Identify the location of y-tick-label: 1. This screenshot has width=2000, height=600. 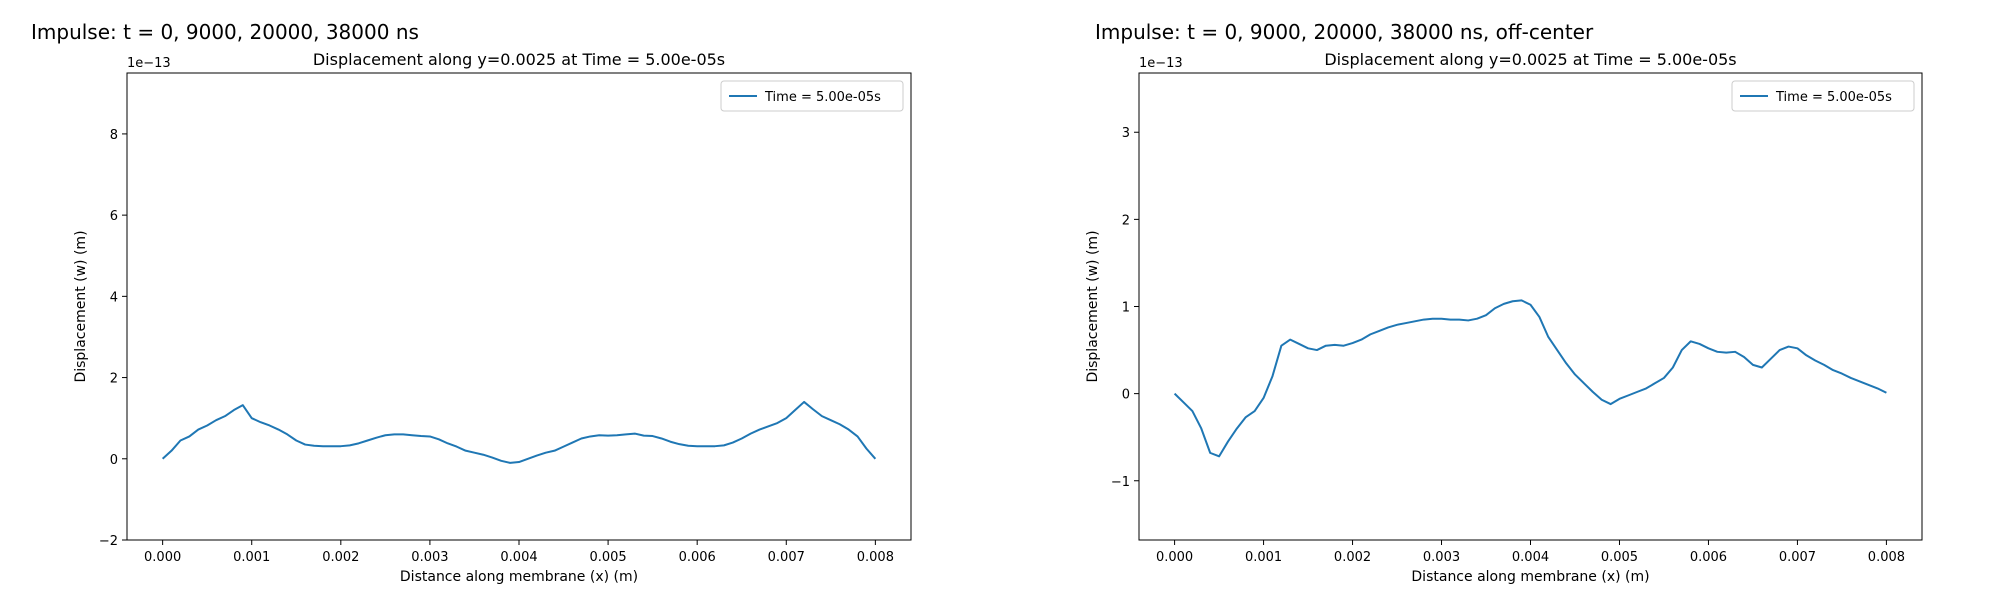
(1126, 308).